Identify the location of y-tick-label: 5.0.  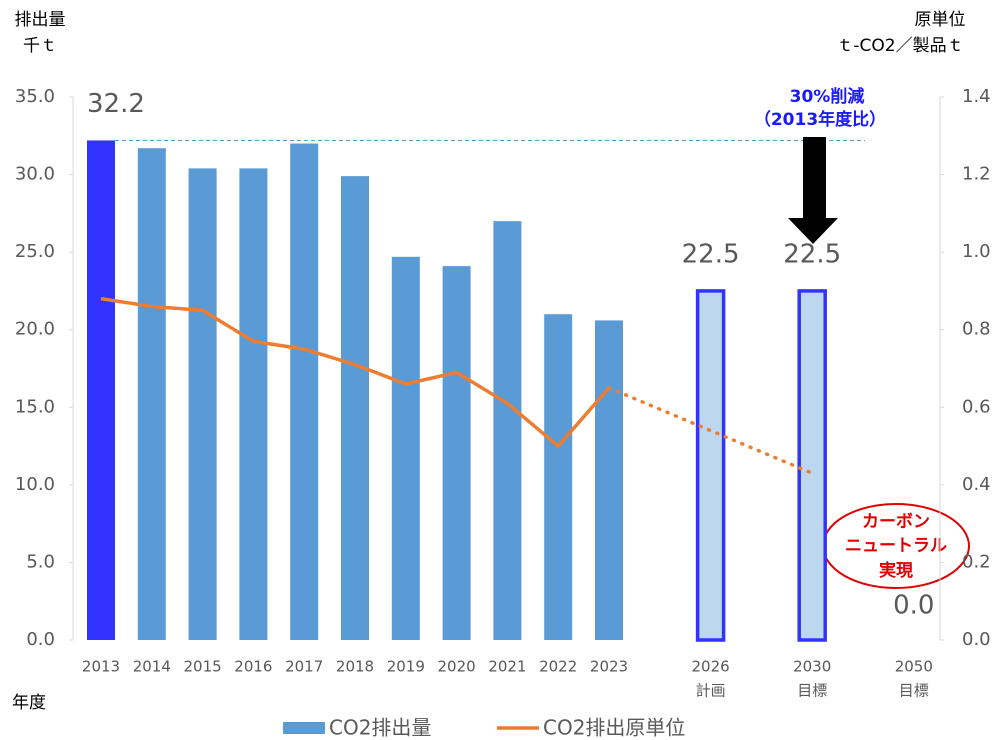
(40, 561).